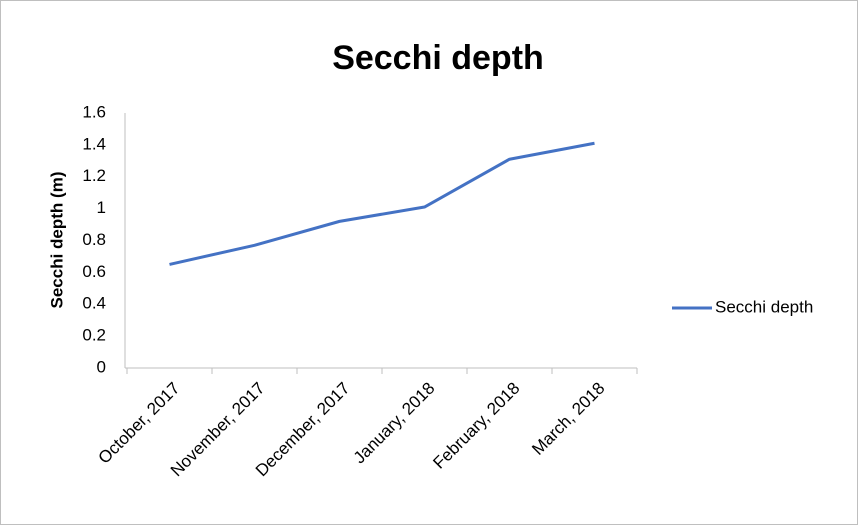  I want to click on y-tick-label: 1.2, so click(94, 175).